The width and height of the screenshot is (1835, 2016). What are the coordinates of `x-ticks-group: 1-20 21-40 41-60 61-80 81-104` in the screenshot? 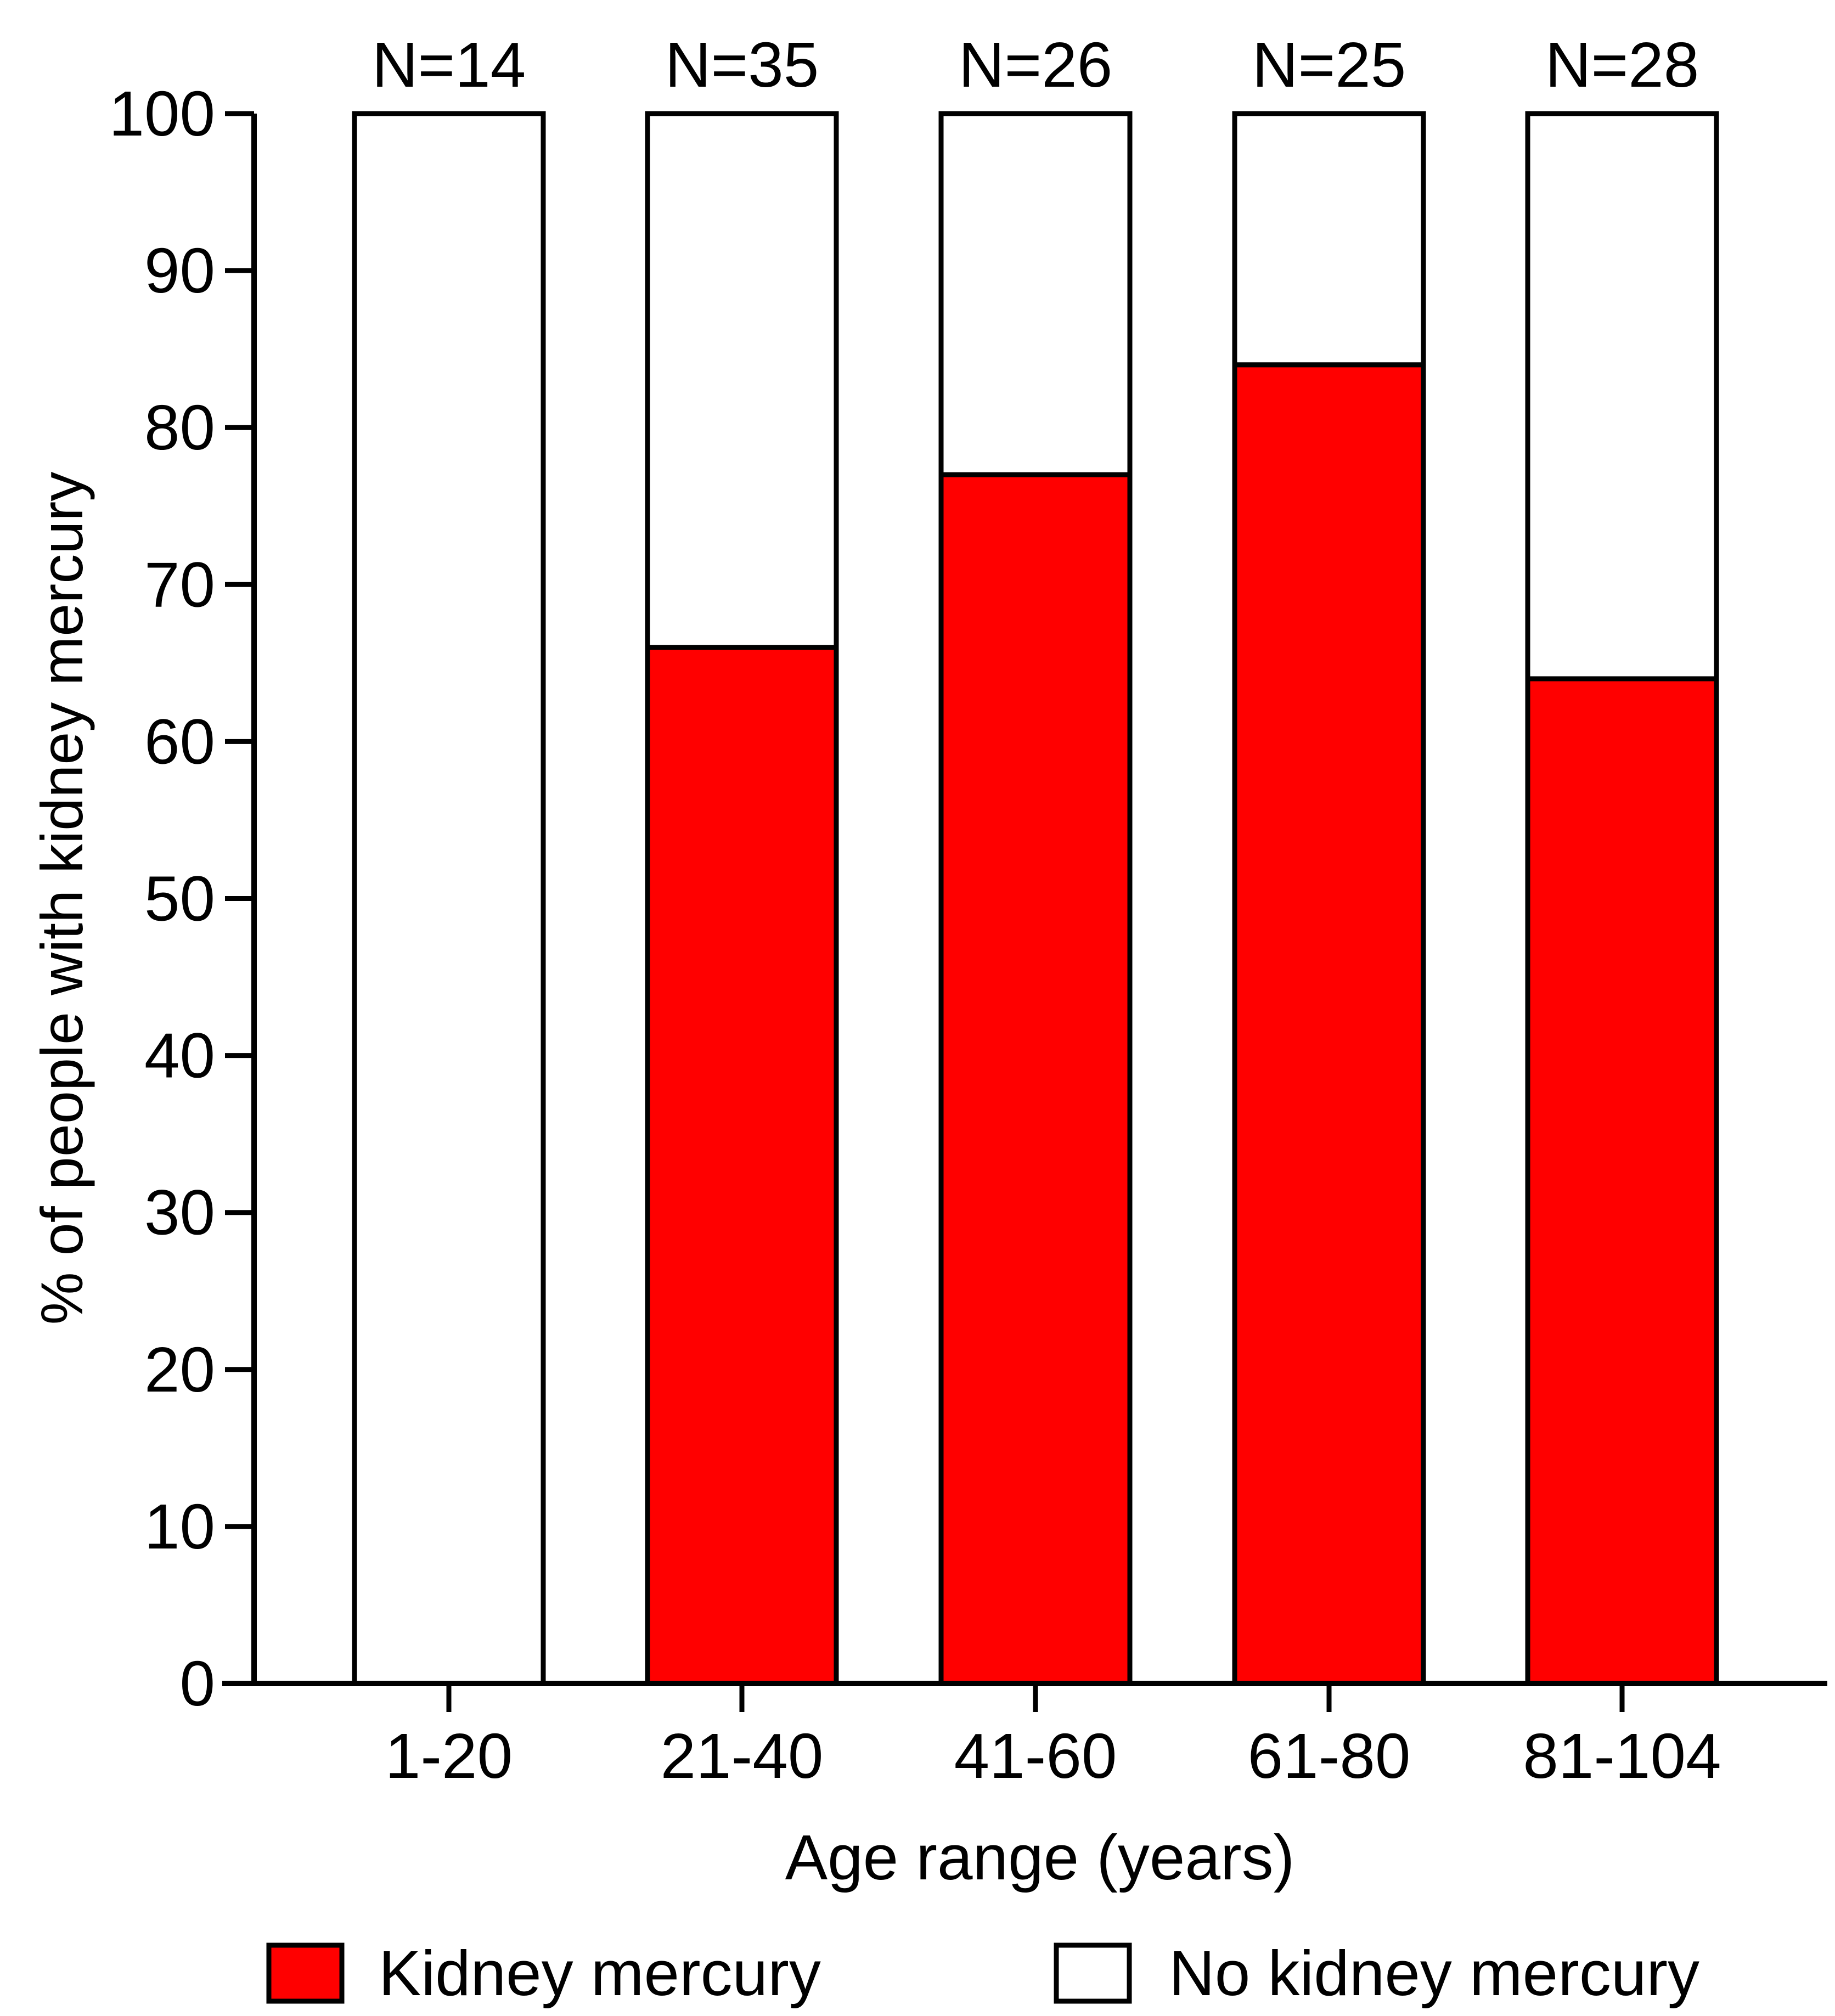 It's located at (1053, 1737).